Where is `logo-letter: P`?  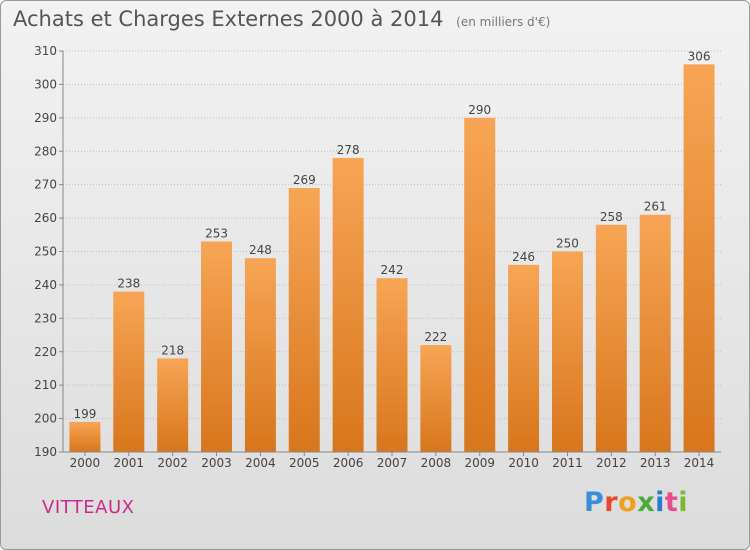
logo-letter: P is located at coordinates (594, 502).